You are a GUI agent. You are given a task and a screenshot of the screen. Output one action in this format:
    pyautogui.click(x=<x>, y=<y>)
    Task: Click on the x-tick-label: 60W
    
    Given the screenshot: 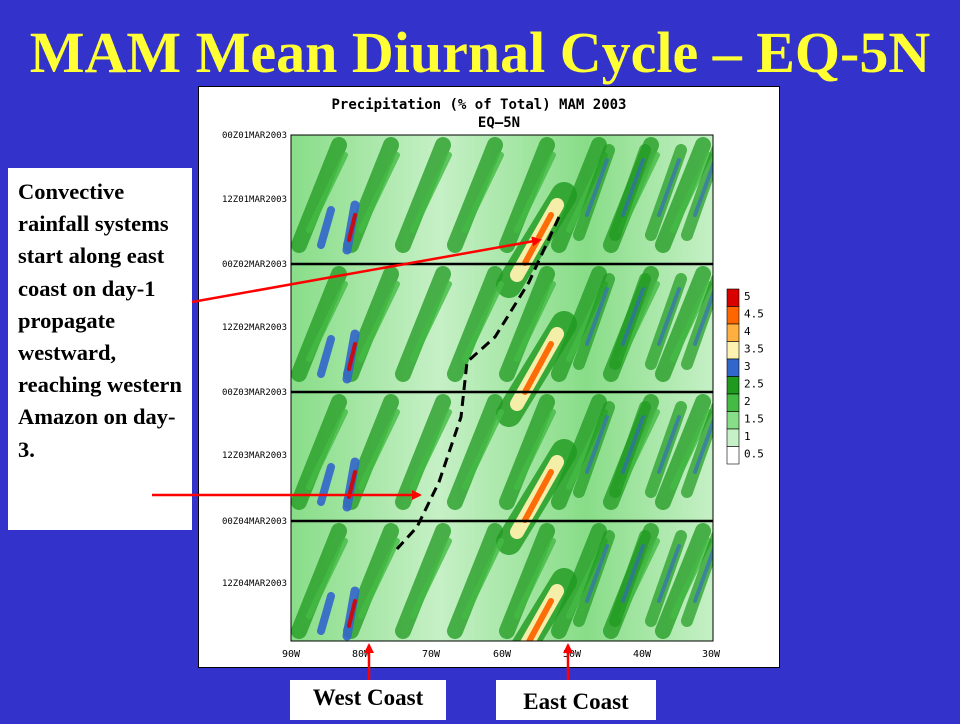 What is the action you would take?
    pyautogui.click(x=502, y=654)
    